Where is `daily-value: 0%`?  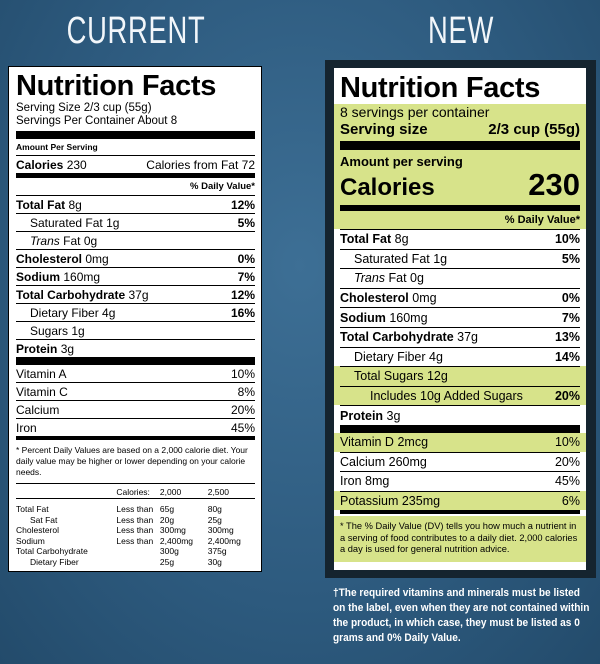
daily-value: 0% is located at coordinates (570, 298).